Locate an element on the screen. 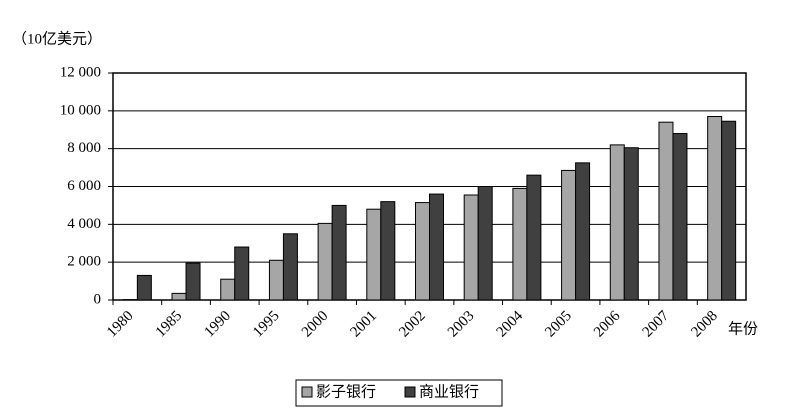 The height and width of the screenshot is (419, 802). x-tick-label: 2000 is located at coordinates (315, 324).